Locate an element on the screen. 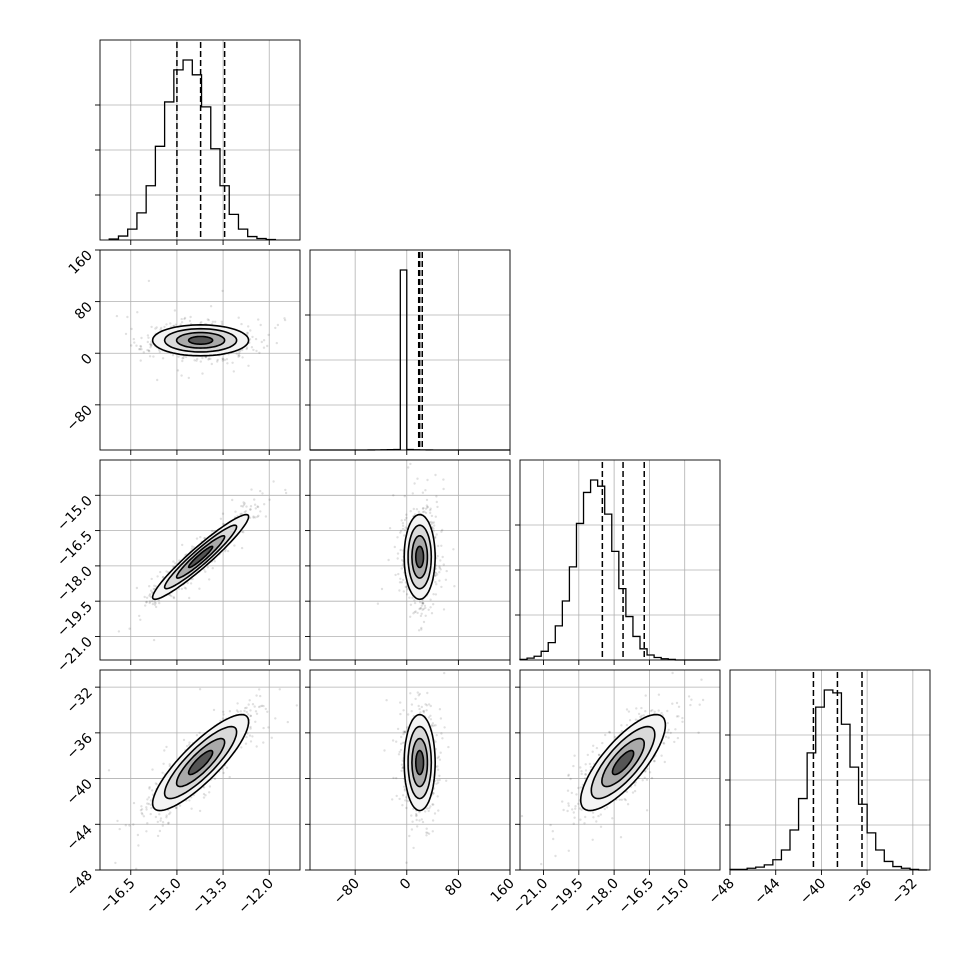  x-tick-label: 80 is located at coordinates (454, 888).